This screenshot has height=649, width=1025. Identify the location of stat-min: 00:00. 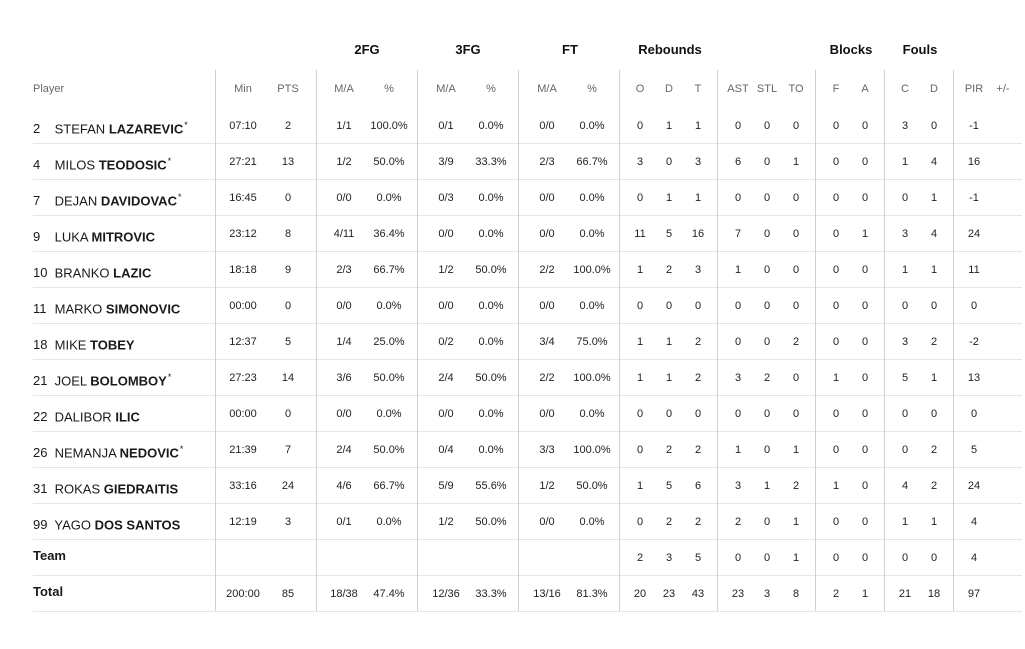
(243, 414).